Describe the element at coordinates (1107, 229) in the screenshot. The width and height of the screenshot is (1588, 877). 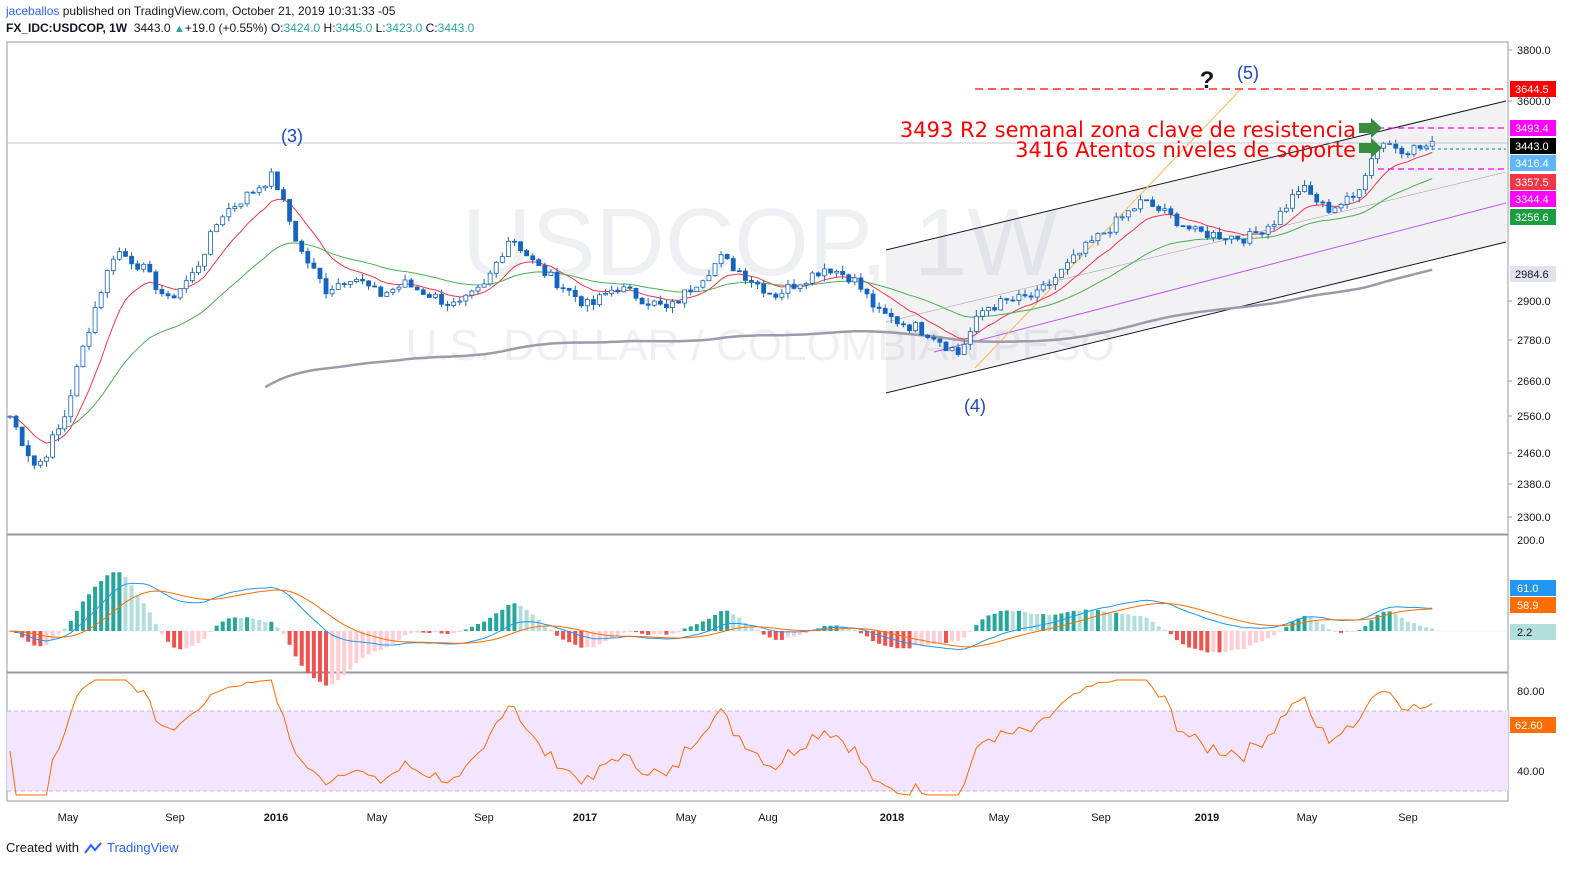
I see `projection-line` at that location.